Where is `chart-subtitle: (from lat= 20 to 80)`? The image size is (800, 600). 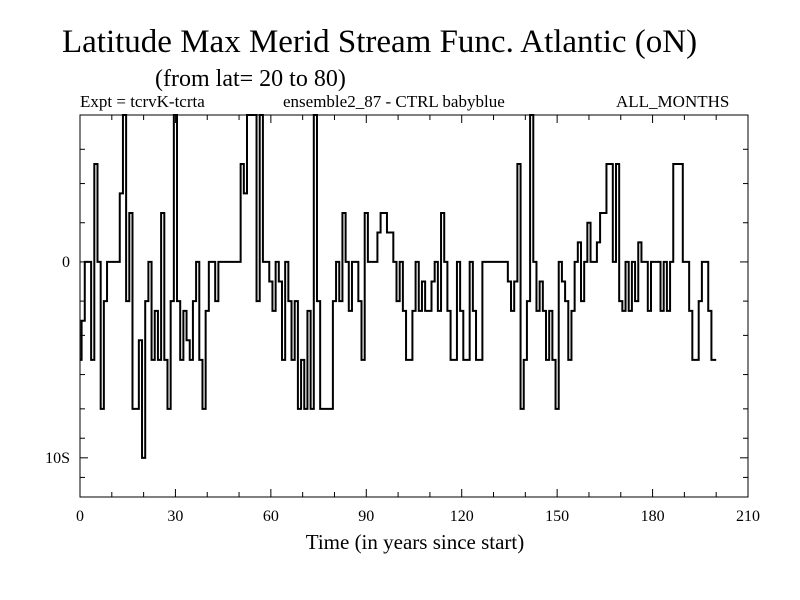
chart-subtitle: (from lat= 20 to 80) is located at coordinates (250, 79).